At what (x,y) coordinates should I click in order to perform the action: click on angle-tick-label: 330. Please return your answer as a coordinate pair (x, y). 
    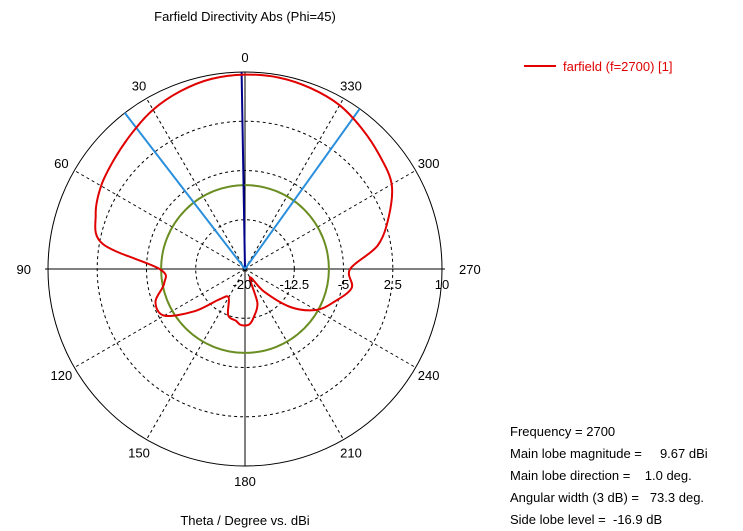
    Looking at the image, I should click on (351, 85).